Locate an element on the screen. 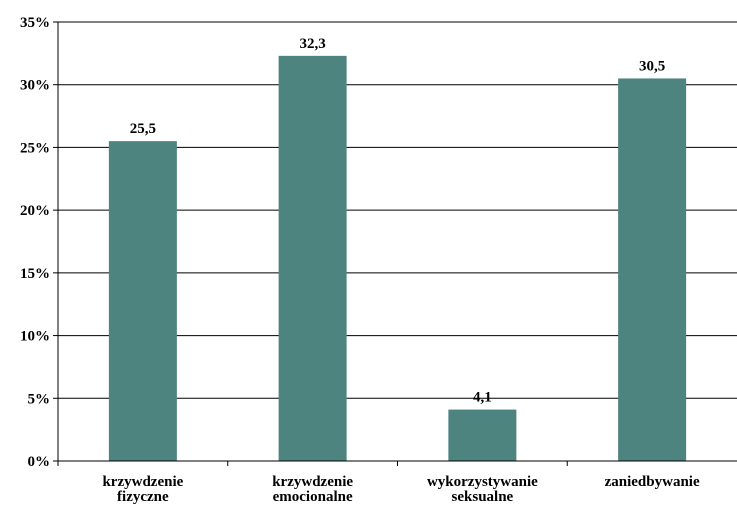 Image resolution: width=737 pixels, height=514 pixels. category-label: zaniedbywanie is located at coordinates (652, 482).